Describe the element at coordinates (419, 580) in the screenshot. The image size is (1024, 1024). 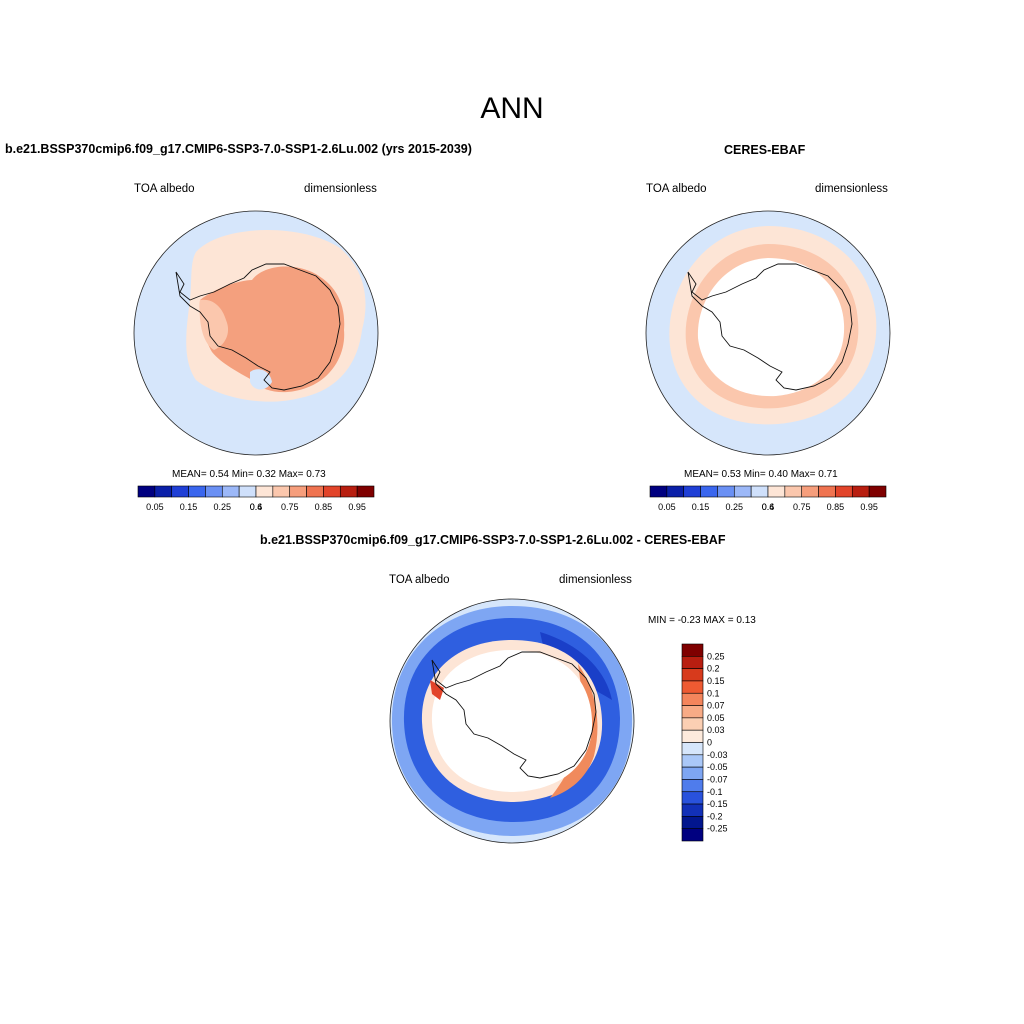
I see `diff-variable-label: TOA albedo` at that location.